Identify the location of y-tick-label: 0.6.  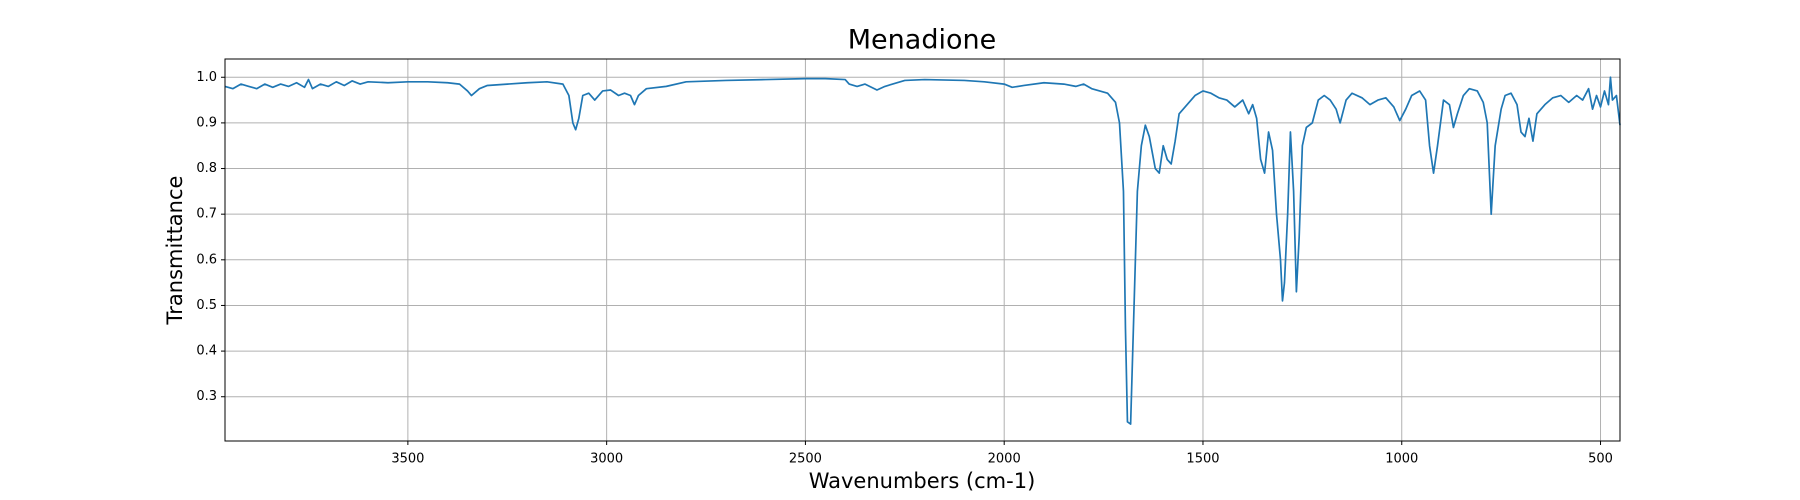
(206, 259).